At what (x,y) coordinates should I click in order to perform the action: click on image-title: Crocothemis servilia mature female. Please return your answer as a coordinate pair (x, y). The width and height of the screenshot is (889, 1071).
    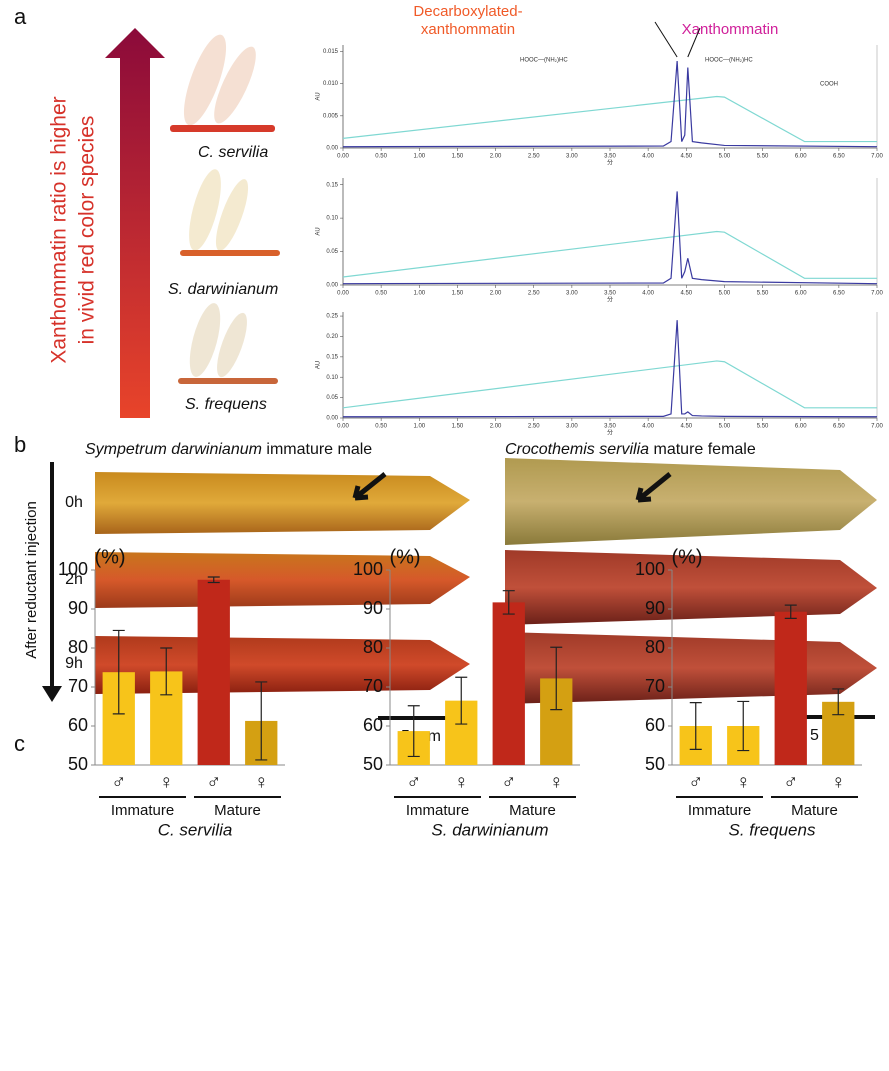
    Looking at the image, I should click on (630, 449).